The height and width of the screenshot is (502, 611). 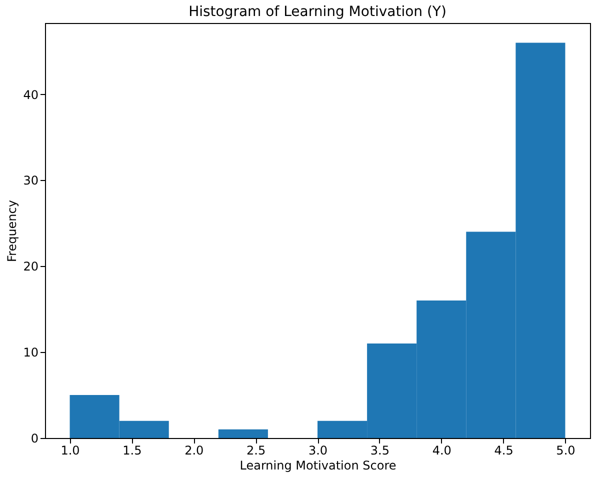 I want to click on y-tick-label: 20, so click(x=30, y=267).